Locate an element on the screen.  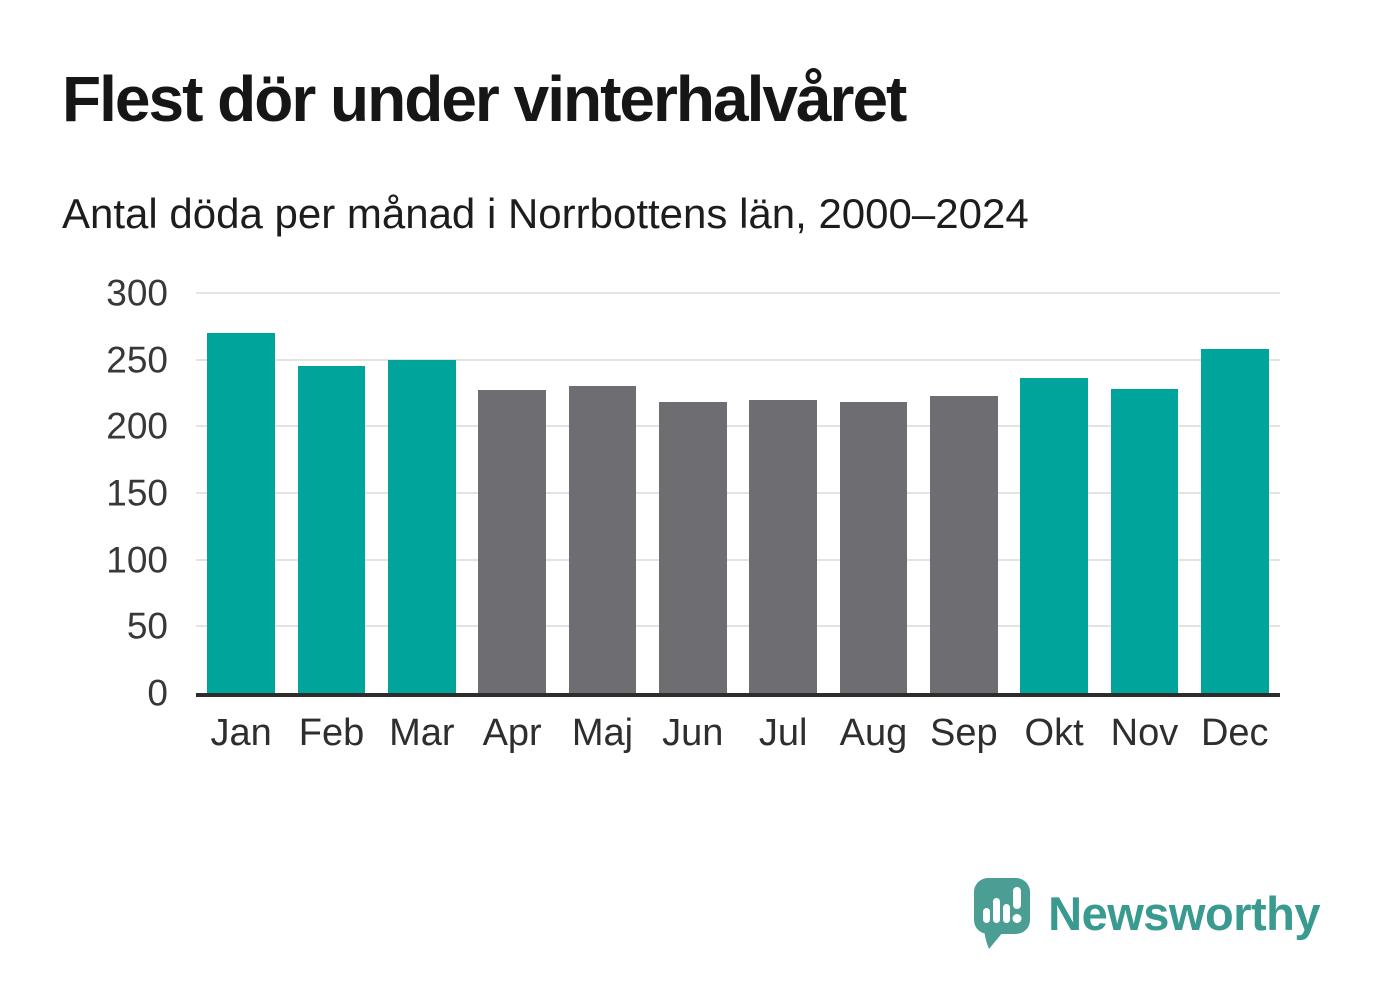
y-tick-label-50: 50 is located at coordinates (147, 626).